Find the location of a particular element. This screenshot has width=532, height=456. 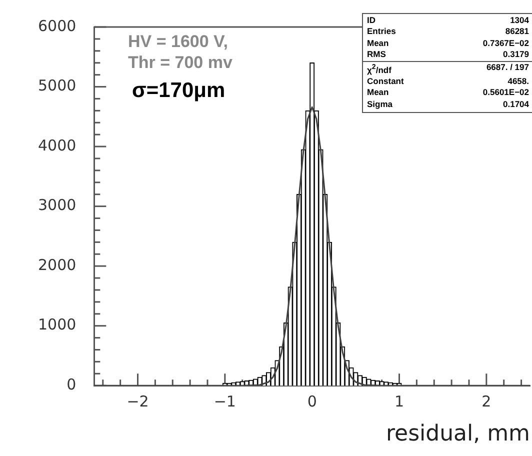

annotation: σ=170μm is located at coordinates (179, 91).